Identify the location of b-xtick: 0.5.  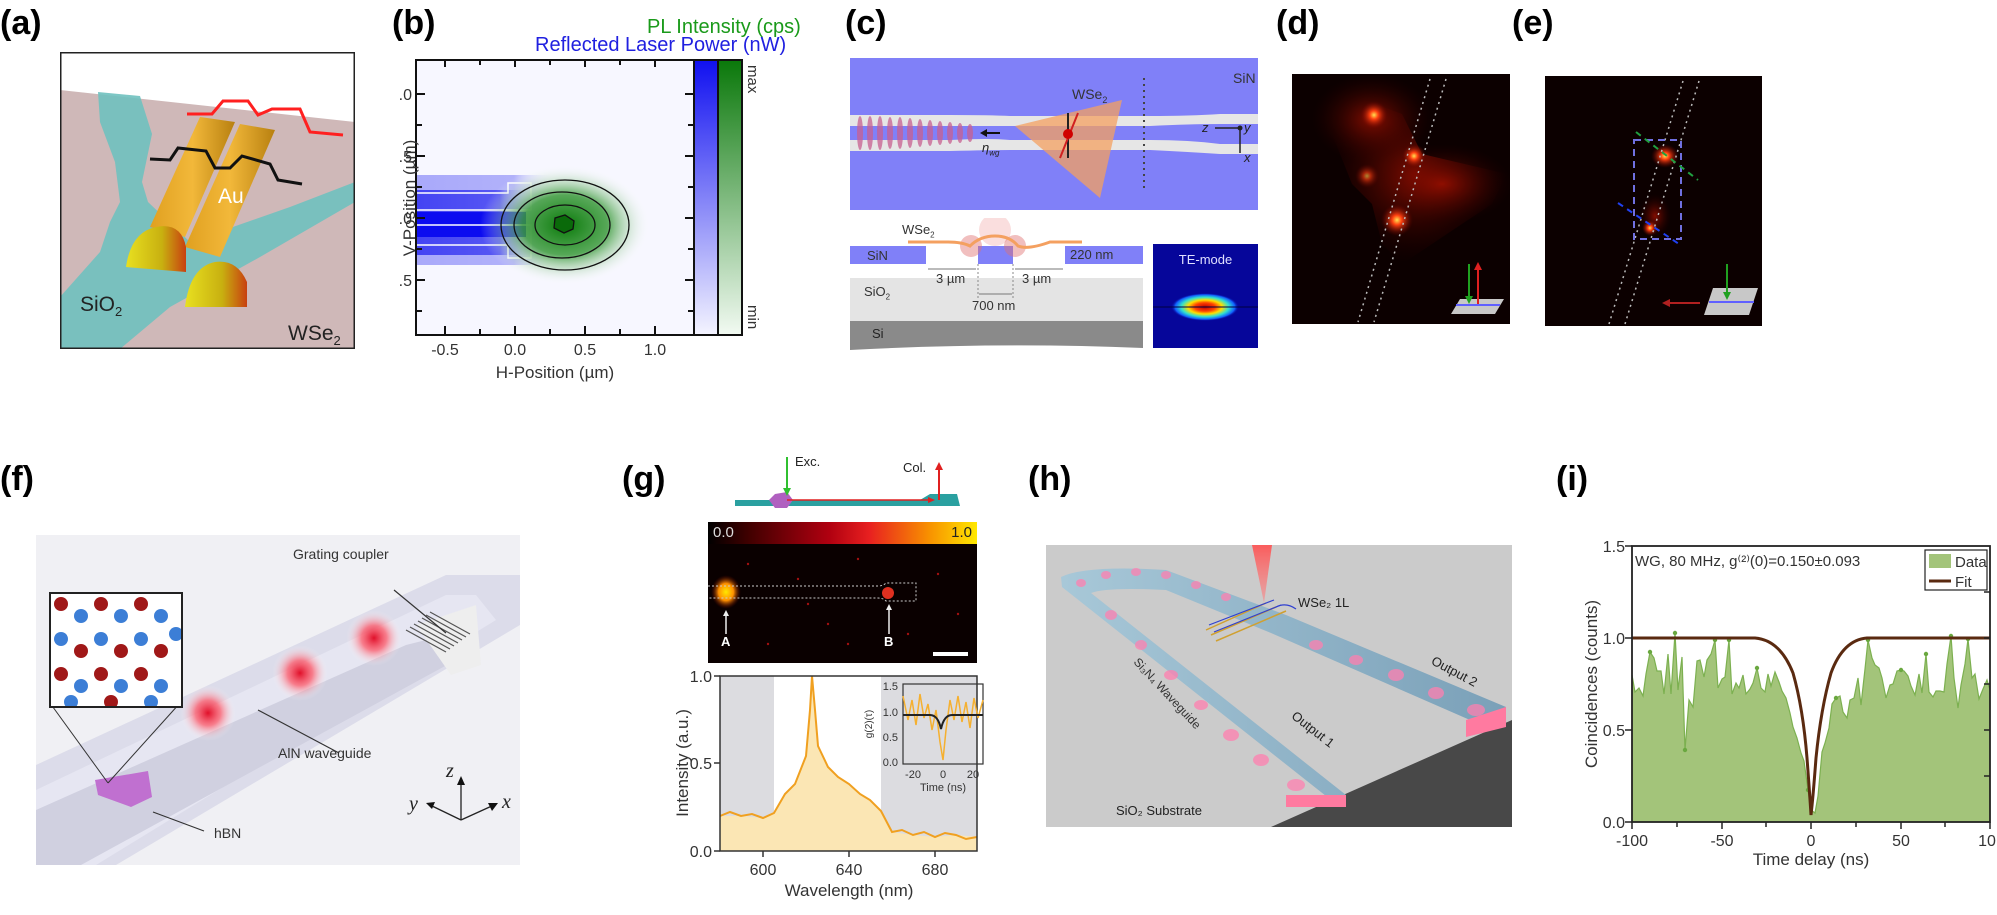
(585, 350).